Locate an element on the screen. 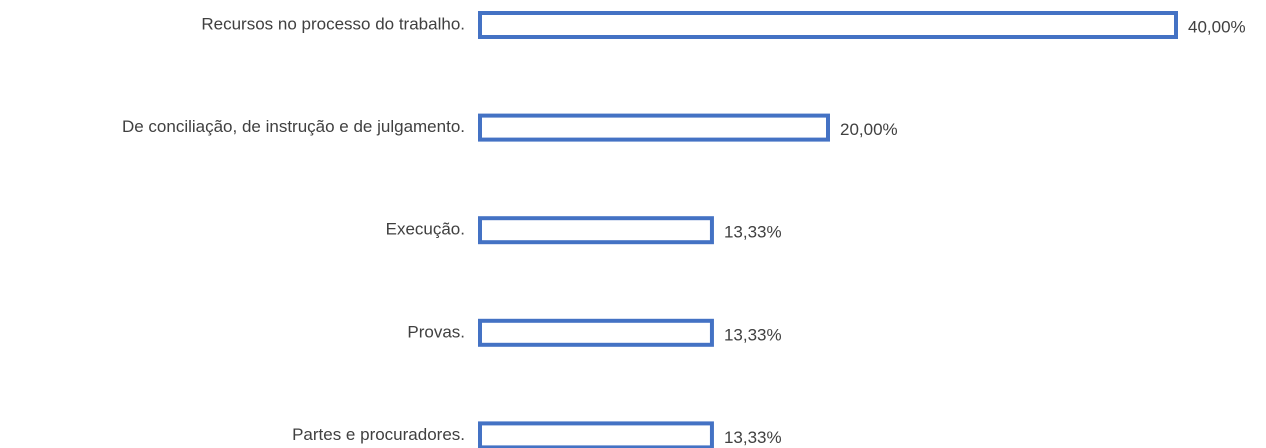  value-label: 20,00% is located at coordinates (869, 129).